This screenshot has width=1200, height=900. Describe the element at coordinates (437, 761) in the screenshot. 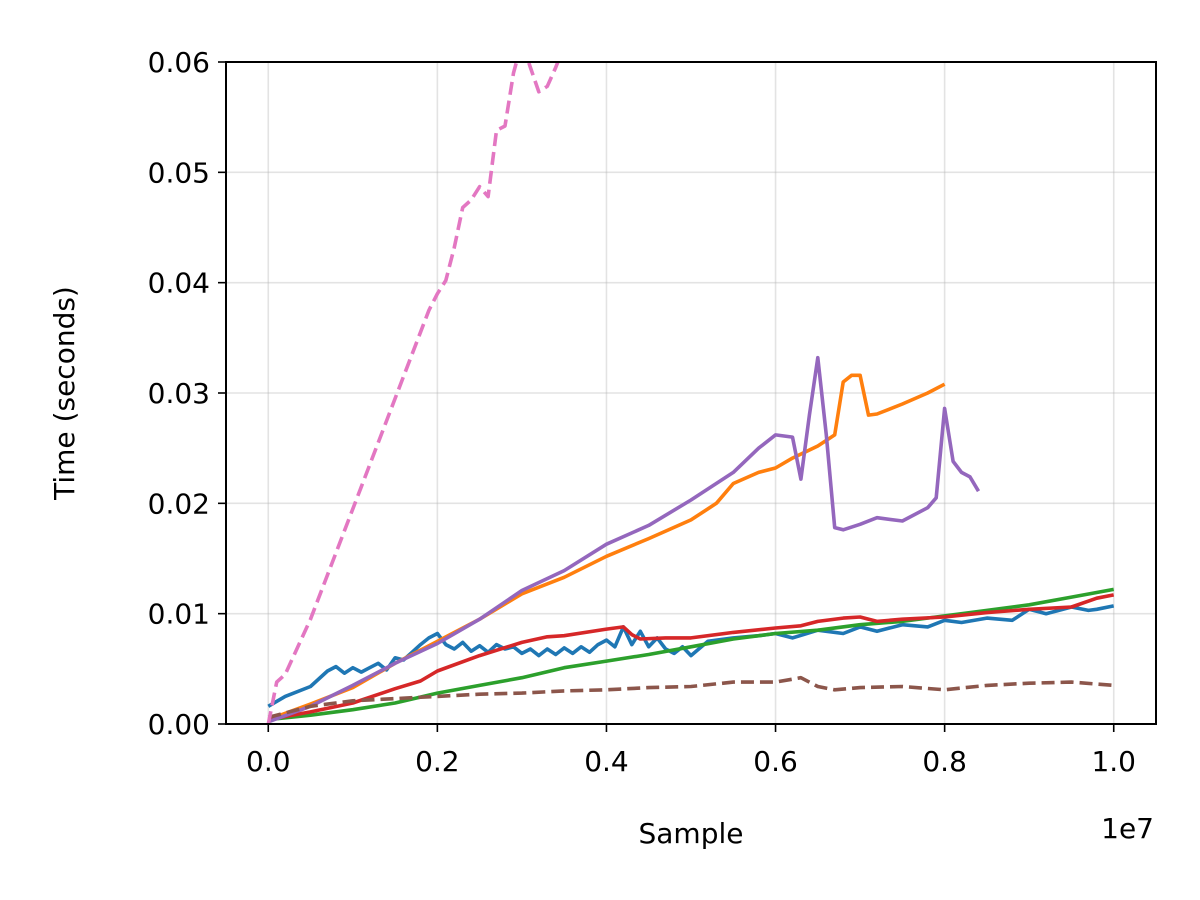

I see `x-tick-label: 0.2` at that location.